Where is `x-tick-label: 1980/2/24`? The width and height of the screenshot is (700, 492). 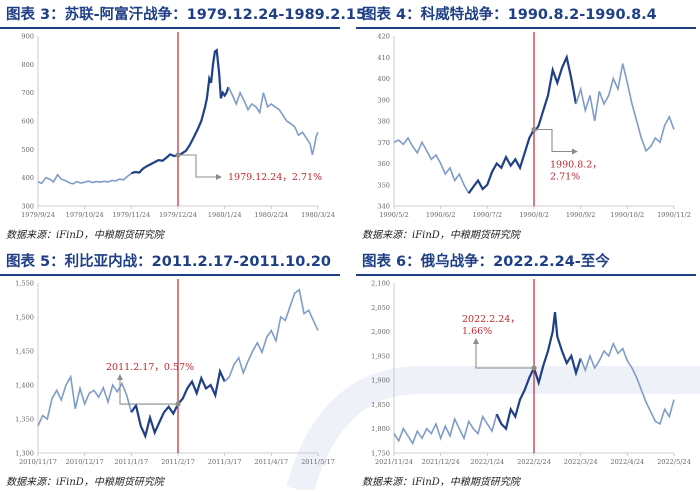
x-tick-label: 1980/2/24 is located at coordinates (271, 215).